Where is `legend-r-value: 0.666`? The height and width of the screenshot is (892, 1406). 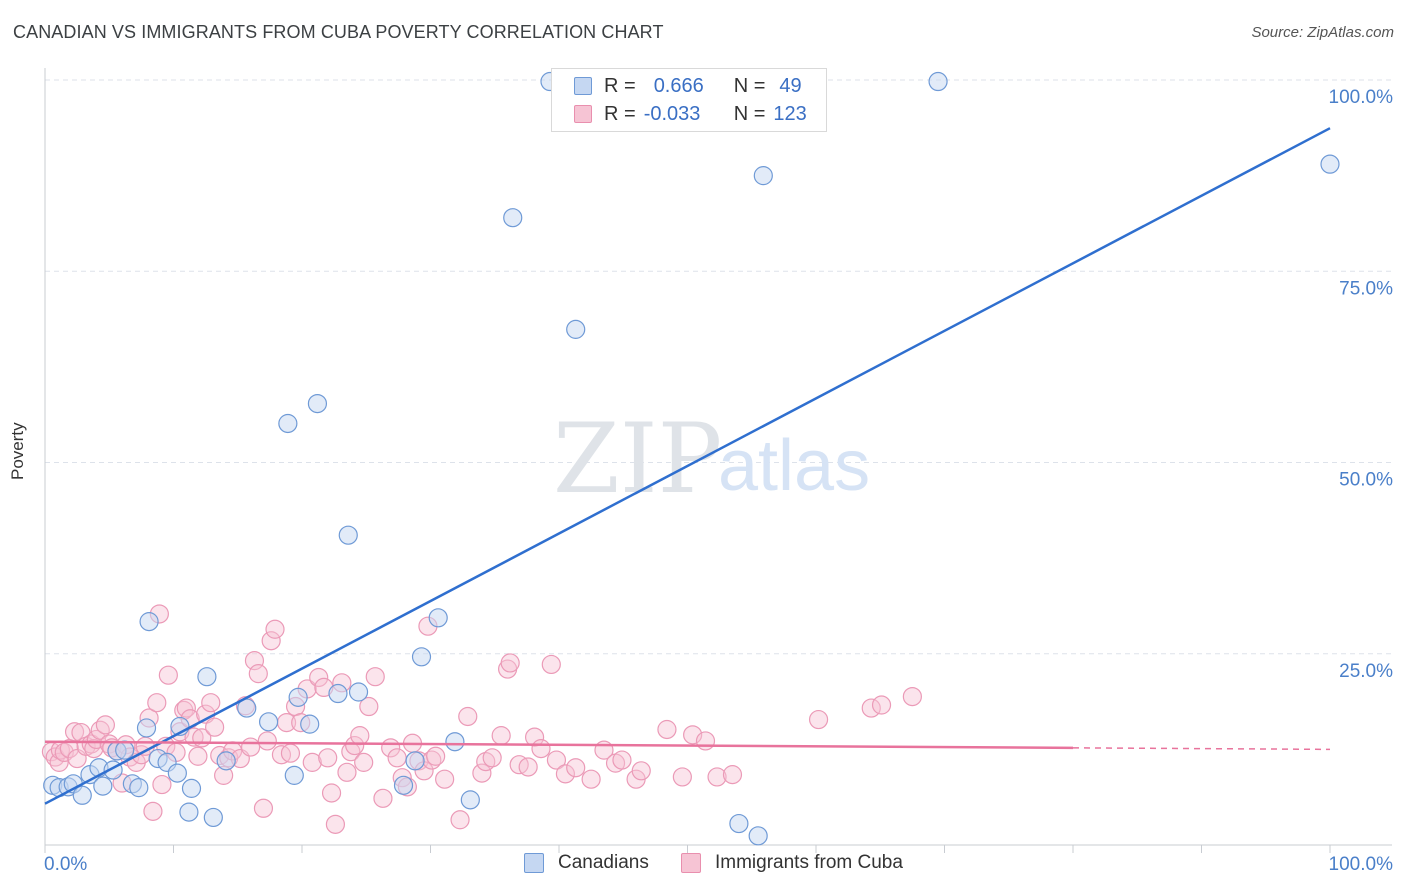 legend-r-value: 0.666 is located at coordinates (678, 85).